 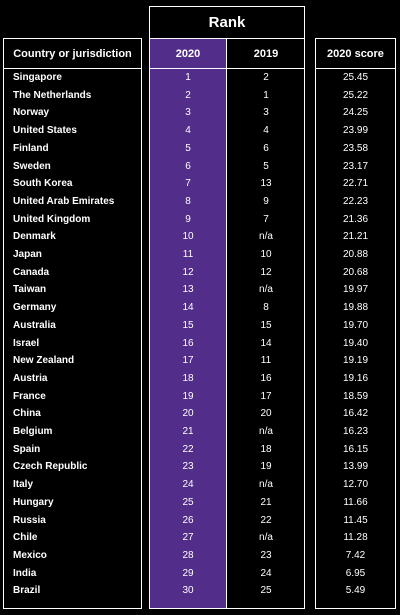 What do you see at coordinates (200, 574) in the screenshot?
I see `table-row: India 29 24 6.95` at bounding box center [200, 574].